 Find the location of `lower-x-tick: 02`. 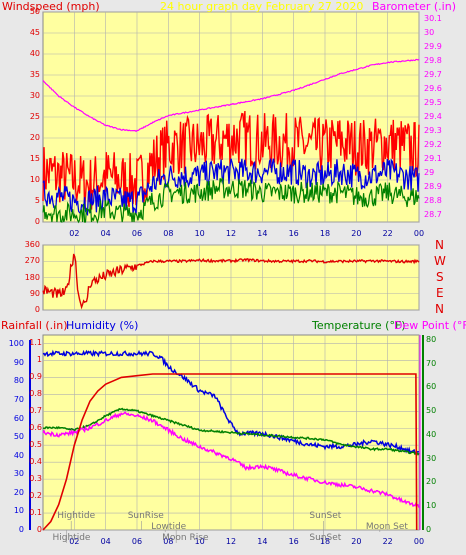

lower-x-tick: 02 is located at coordinates (74, 541).